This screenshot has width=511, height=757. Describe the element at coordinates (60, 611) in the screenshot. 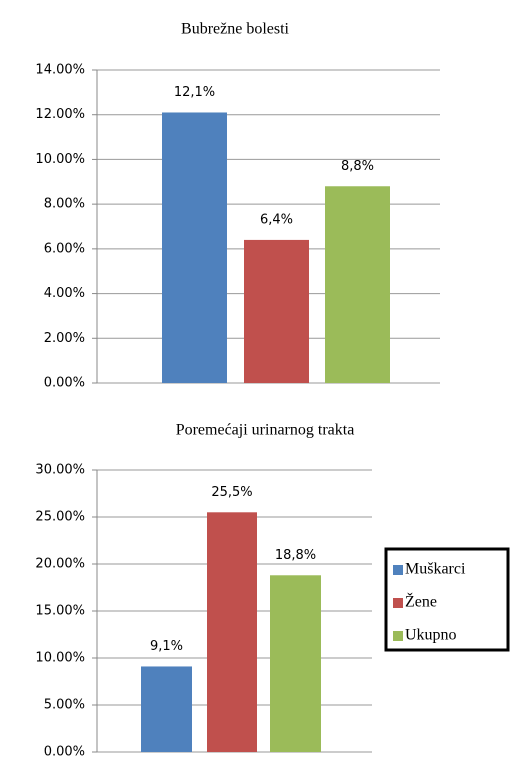

I see `y-tick-label: 15.00%` at that location.